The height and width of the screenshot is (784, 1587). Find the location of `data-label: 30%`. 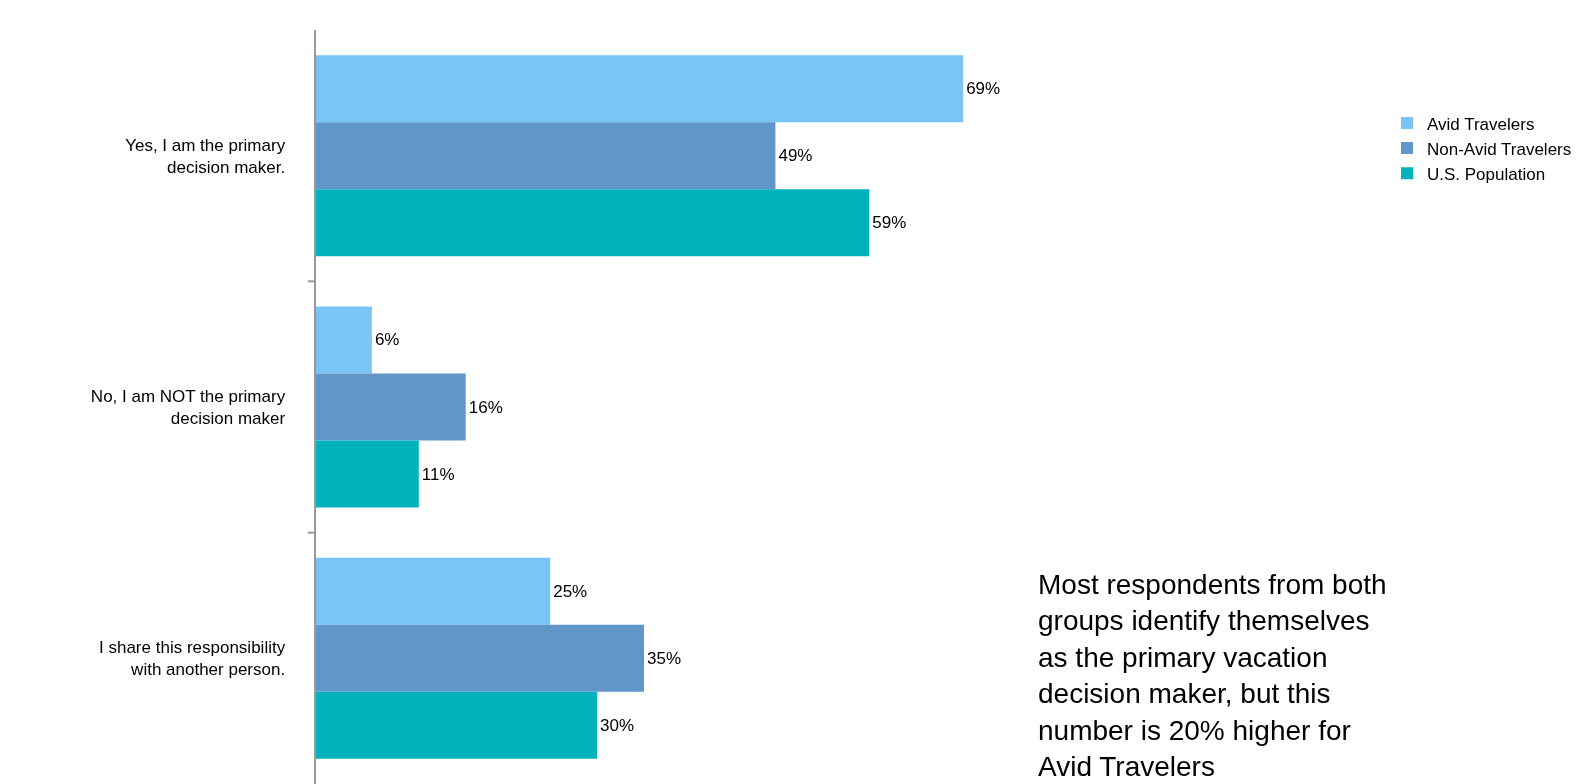

data-label: 30% is located at coordinates (617, 725).